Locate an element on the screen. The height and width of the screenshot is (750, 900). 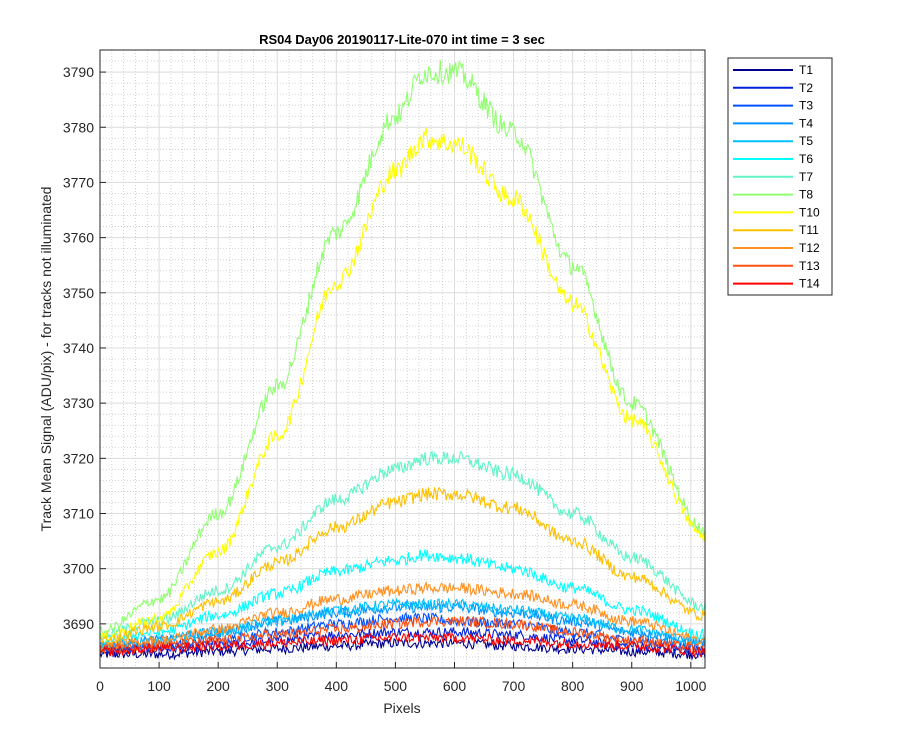
x-tick-label: 800 is located at coordinates (573, 686).